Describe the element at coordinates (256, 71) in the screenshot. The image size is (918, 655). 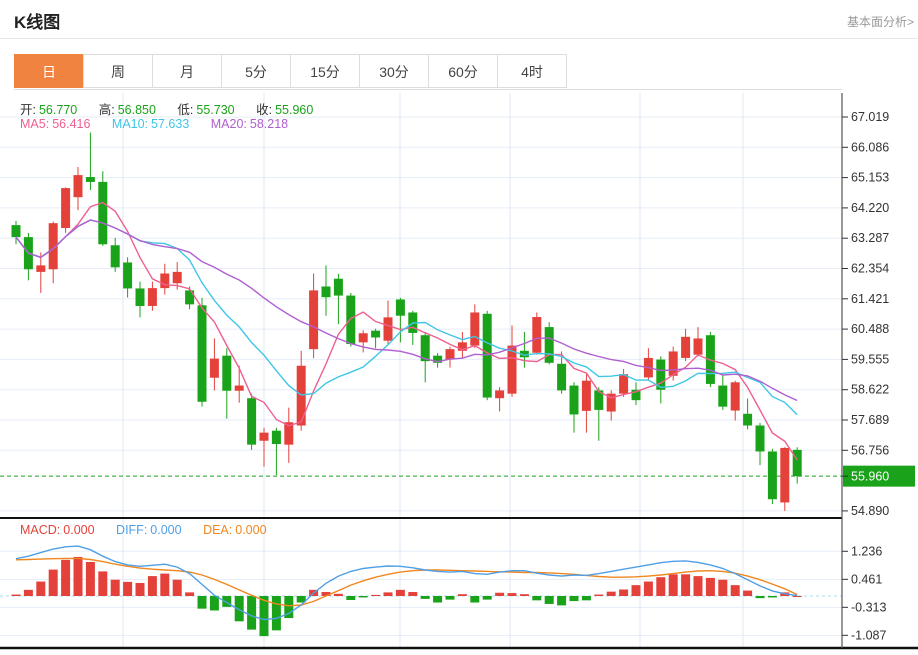
I see `tab-5min: 5分` at that location.